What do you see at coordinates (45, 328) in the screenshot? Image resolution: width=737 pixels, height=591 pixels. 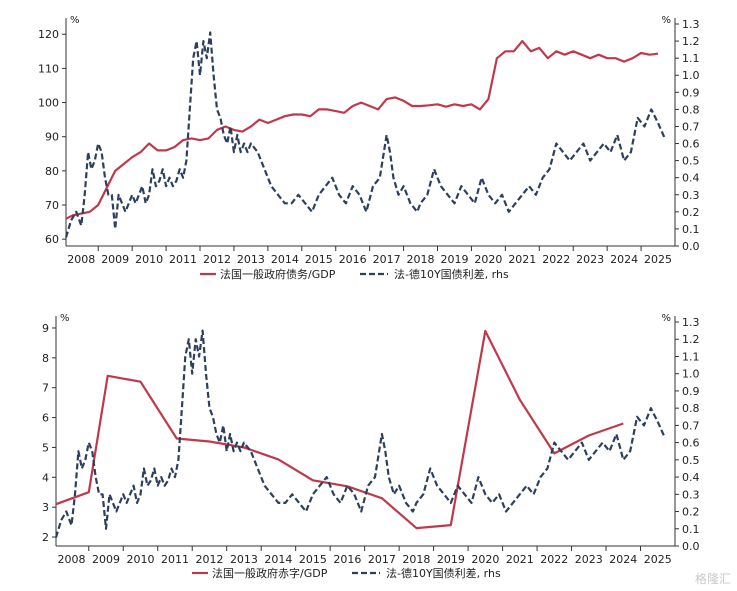 I see `left-tick-label: 9` at bounding box center [45, 328].